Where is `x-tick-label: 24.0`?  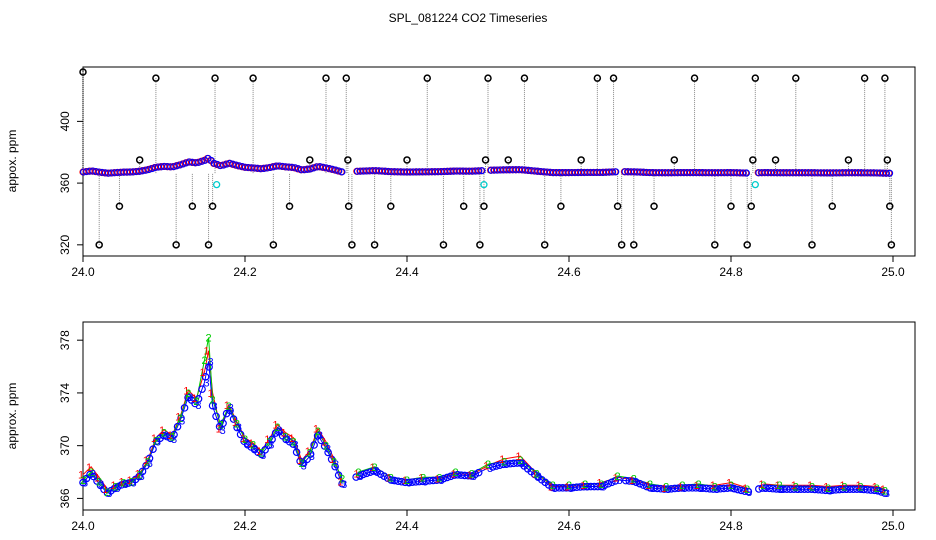
x-tick-label: 24.0 is located at coordinates (83, 272).